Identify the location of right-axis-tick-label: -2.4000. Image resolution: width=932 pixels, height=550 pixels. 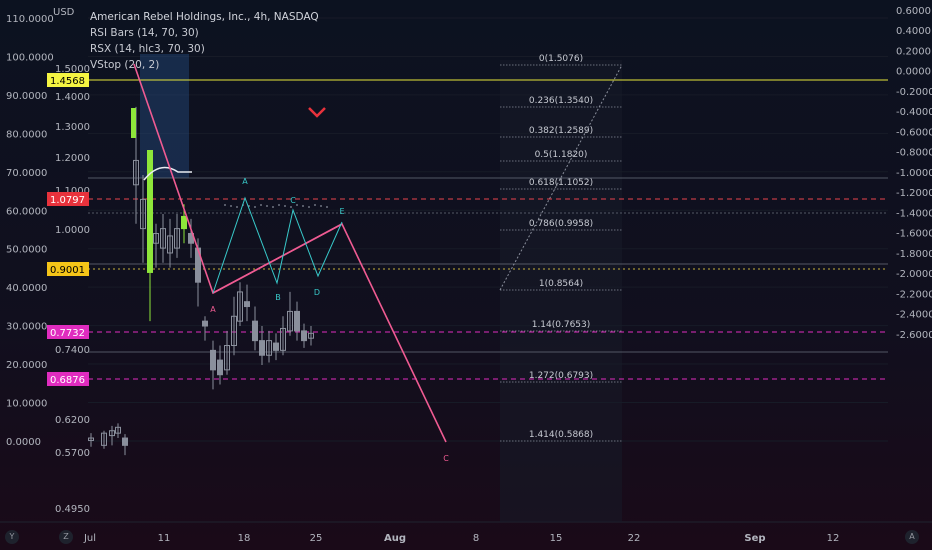
(914, 315).